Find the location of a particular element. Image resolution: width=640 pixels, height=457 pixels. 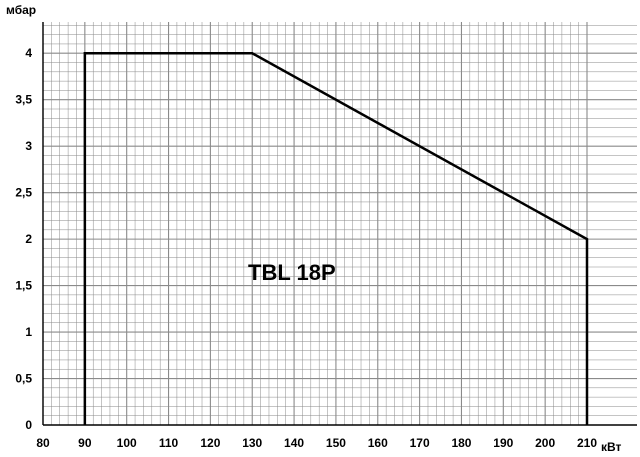

x-tick-label: 190 is located at coordinates (503, 443).